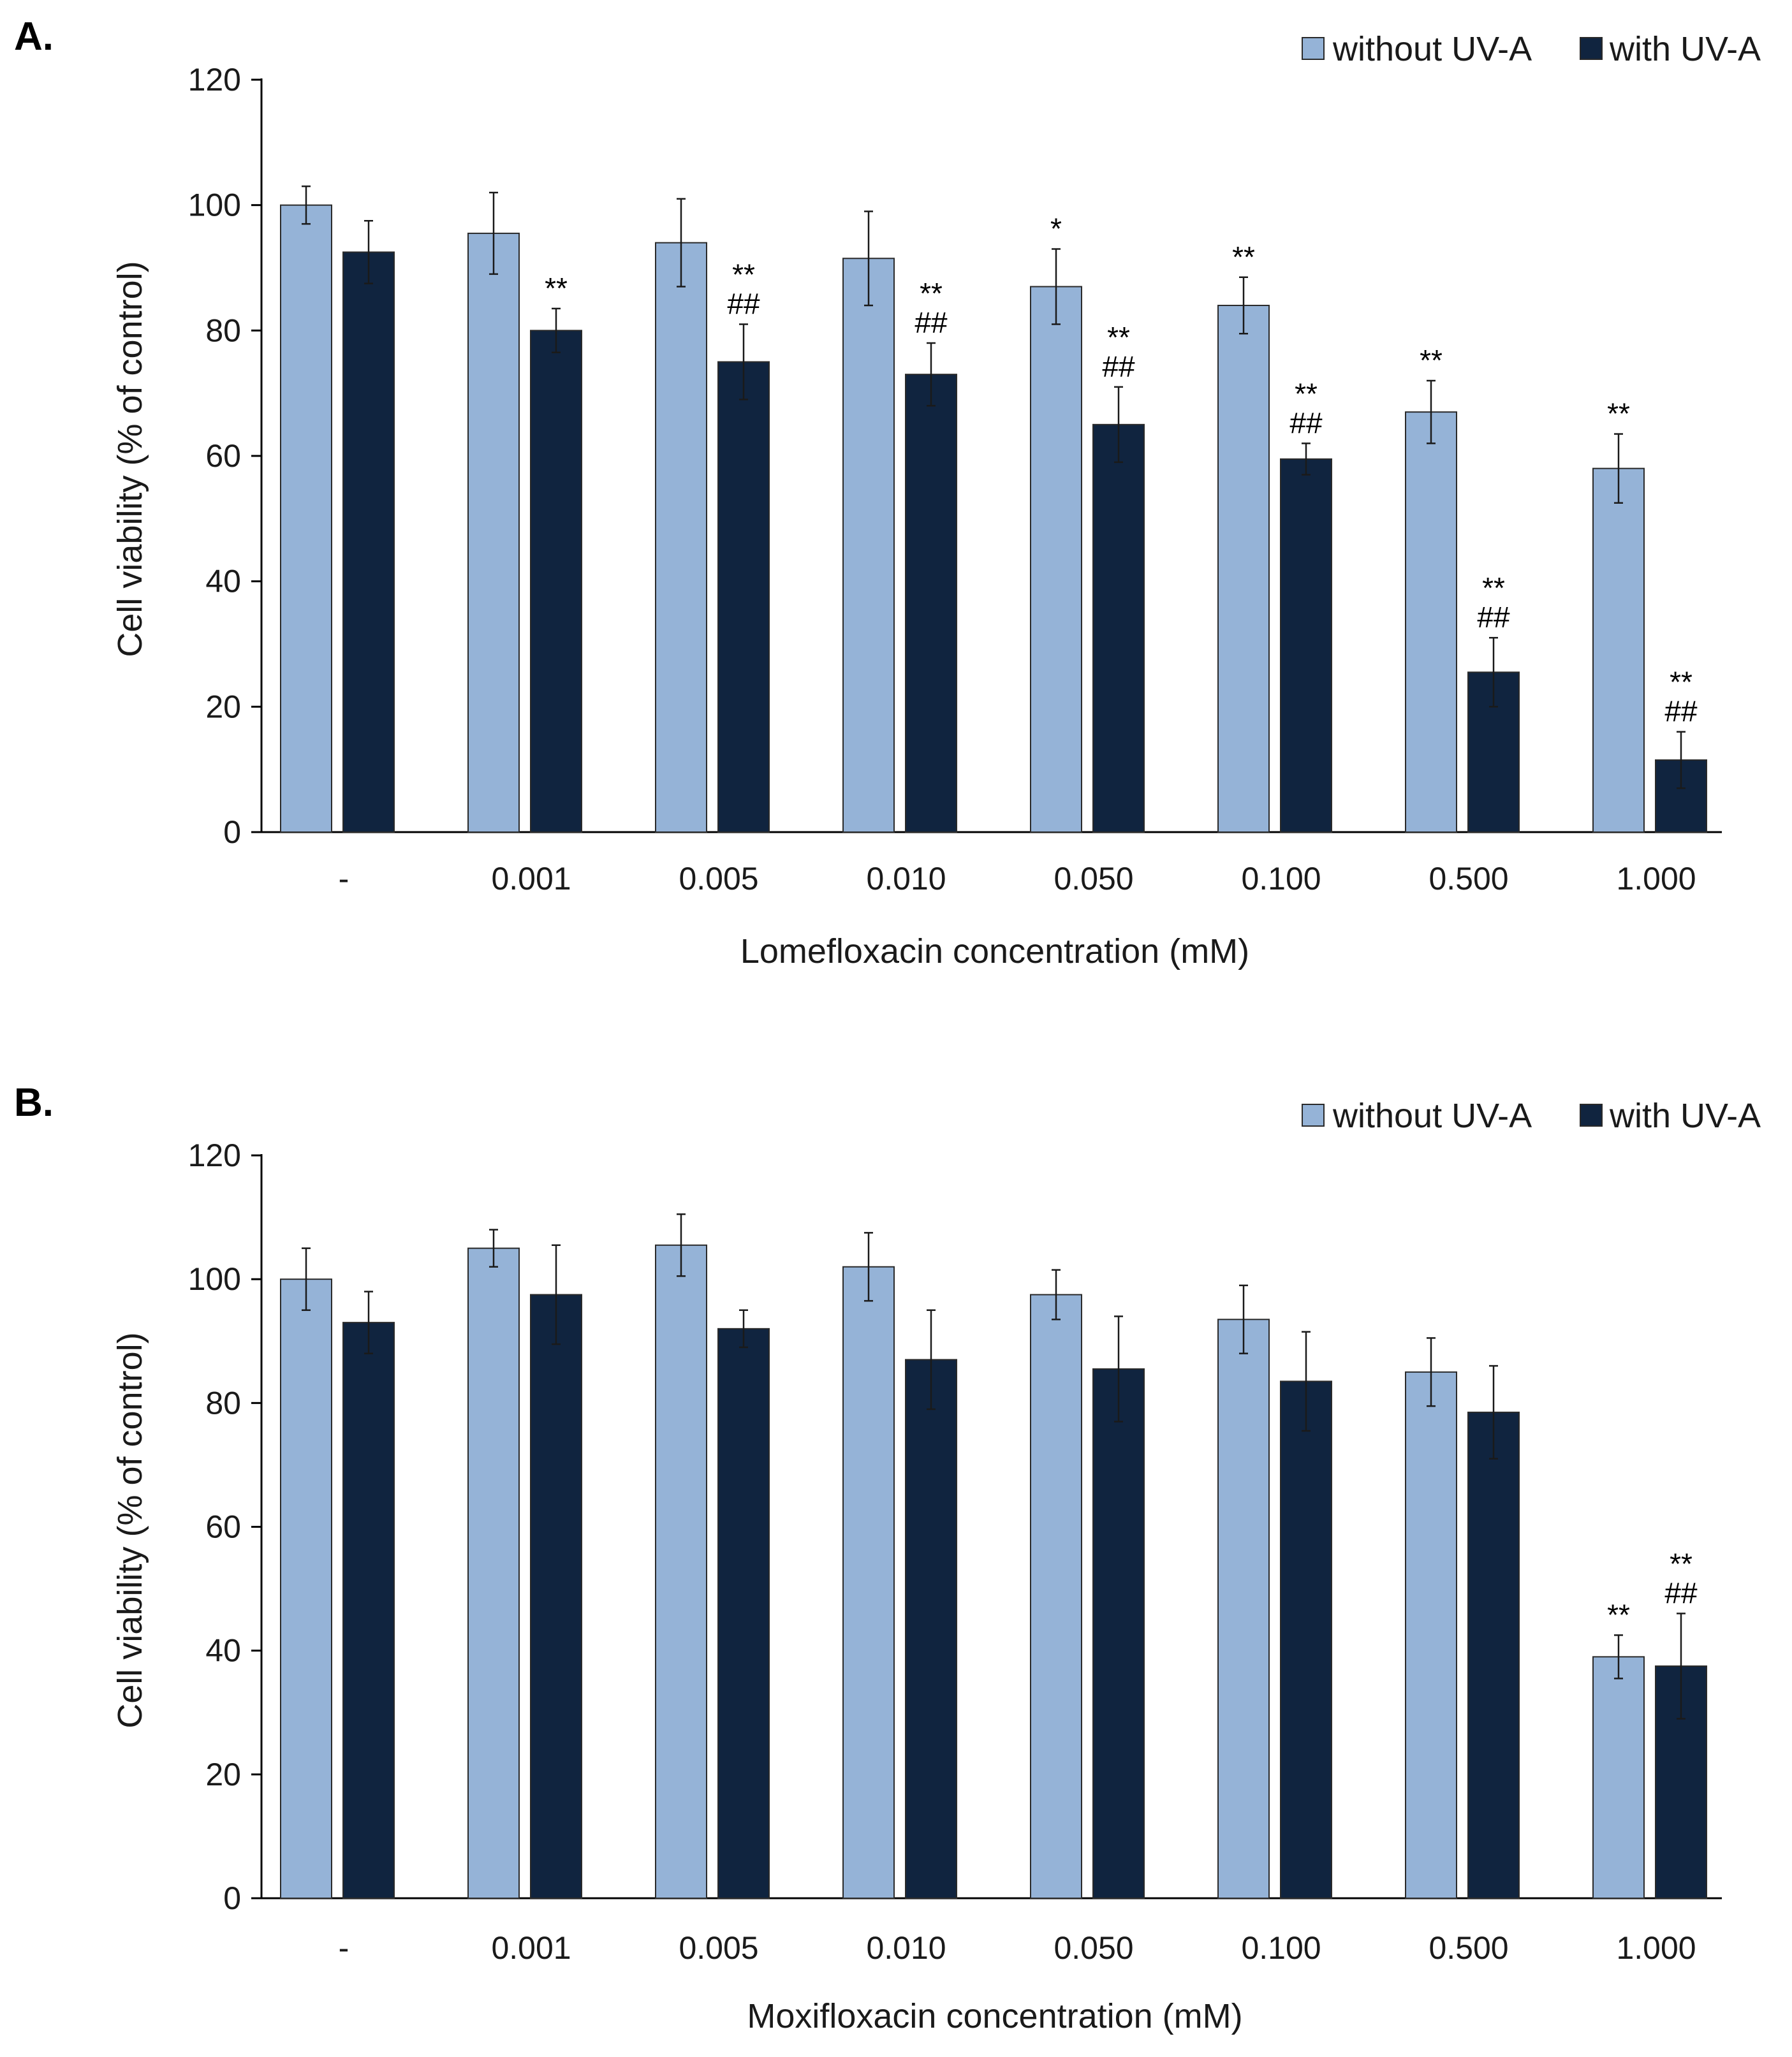 Image resolution: width=1792 pixels, height=2057 pixels. What do you see at coordinates (34, 37) in the screenshot?
I see `panel-label: A.` at bounding box center [34, 37].